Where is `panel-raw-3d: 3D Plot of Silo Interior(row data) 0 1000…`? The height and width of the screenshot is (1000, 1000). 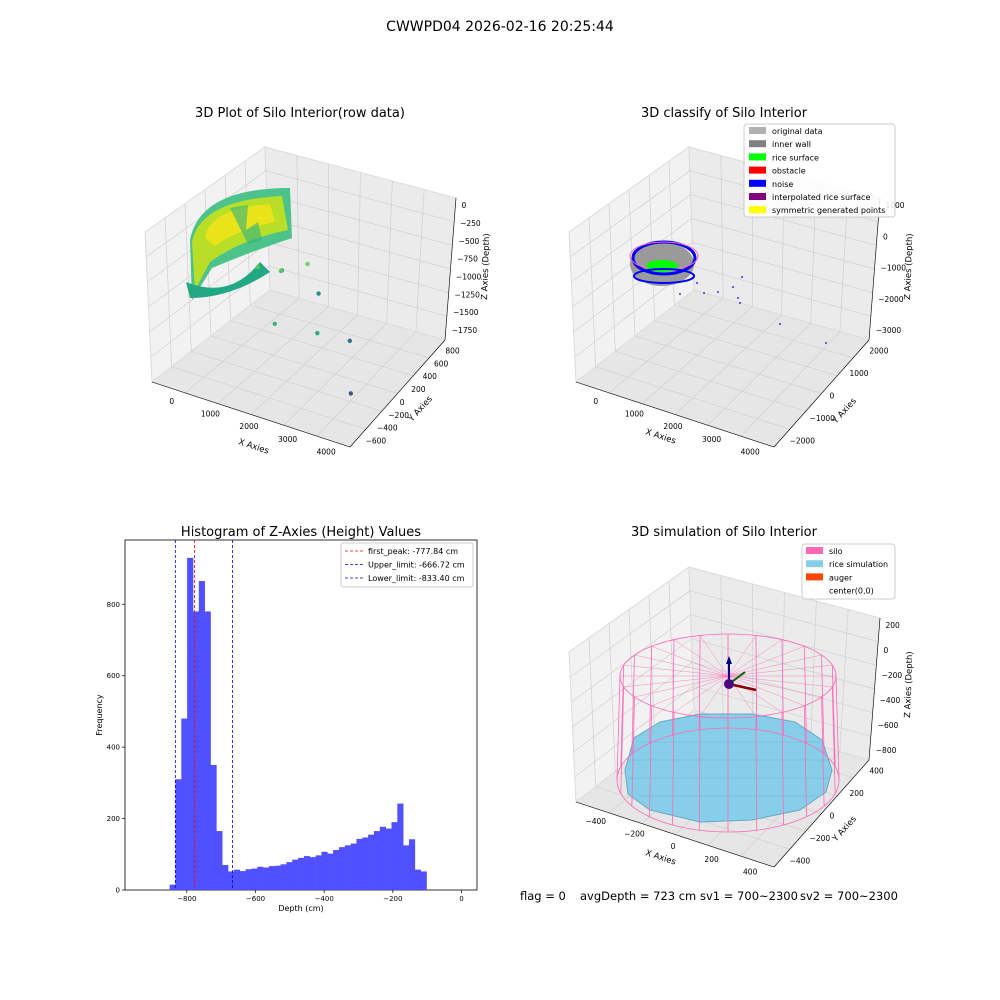
panel-raw-3d: 3D Plot of Silo Interior(row data) 0 1000… is located at coordinates (318, 281).